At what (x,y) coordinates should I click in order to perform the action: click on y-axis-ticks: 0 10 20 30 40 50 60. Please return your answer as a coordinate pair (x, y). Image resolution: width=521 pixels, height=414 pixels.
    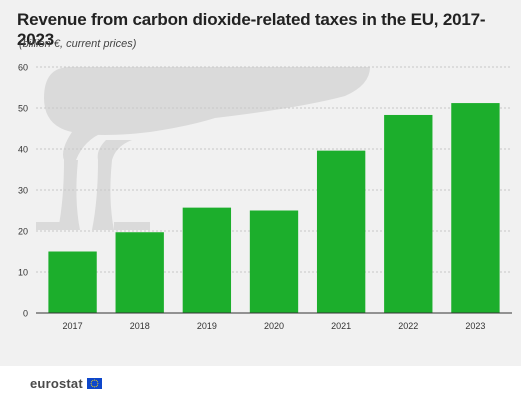
    Looking at the image, I should click on (23, 191).